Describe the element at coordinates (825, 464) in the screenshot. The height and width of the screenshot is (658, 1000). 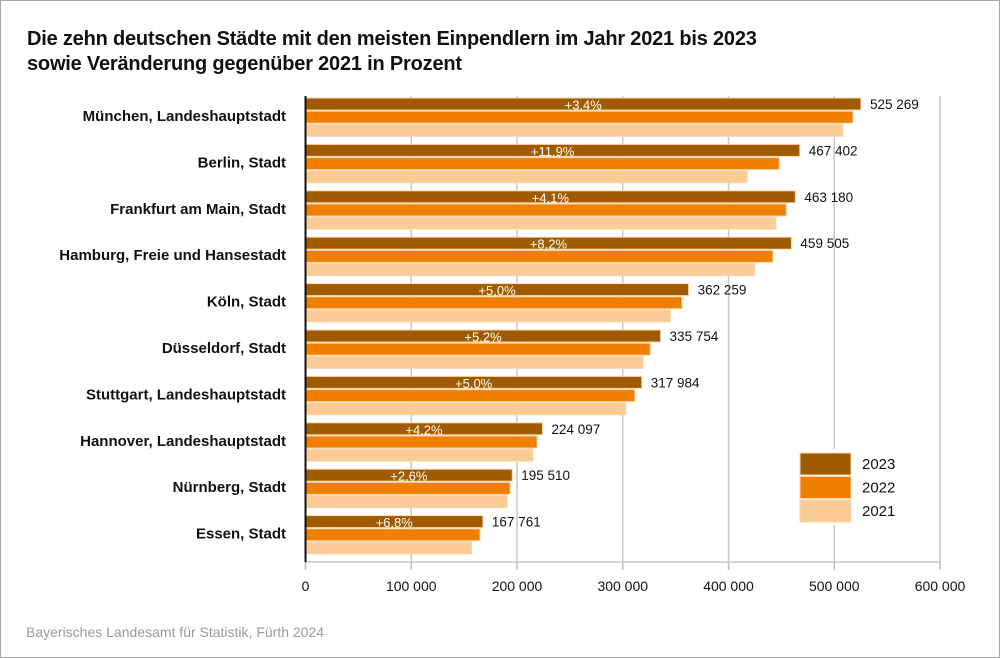
I see `legend-swatch-2023` at that location.